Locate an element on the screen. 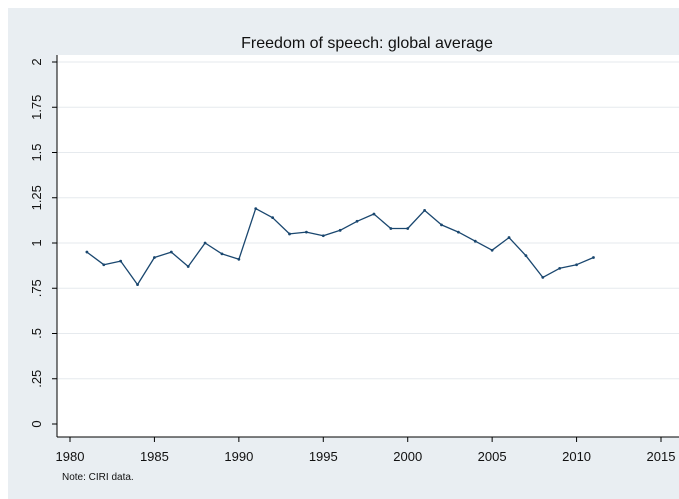  y-tick-label: .75 is located at coordinates (36, 288).